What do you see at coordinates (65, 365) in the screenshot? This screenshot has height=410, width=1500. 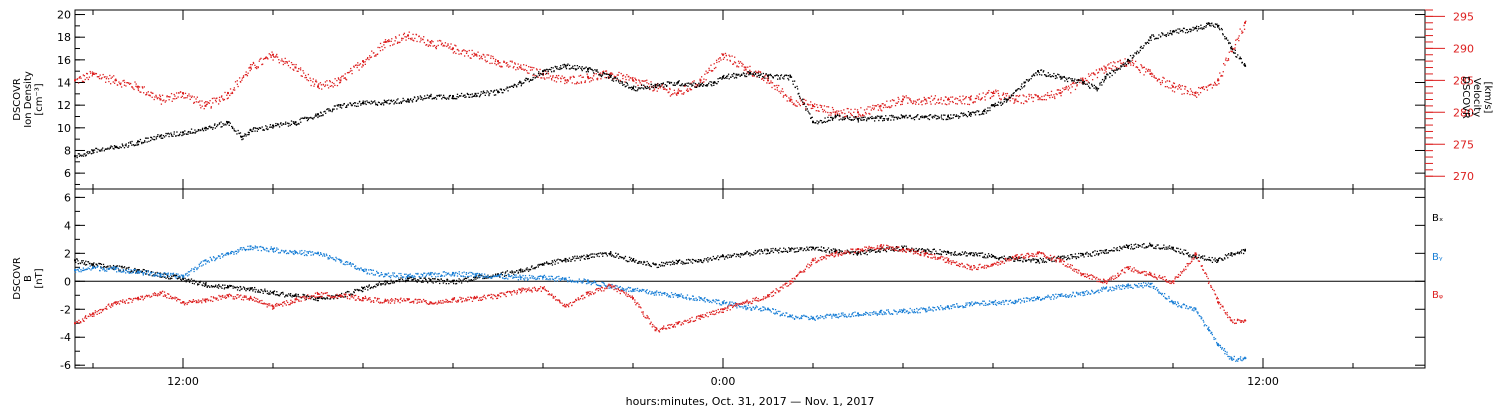 I see `y-tick-label: -6` at bounding box center [65, 365].